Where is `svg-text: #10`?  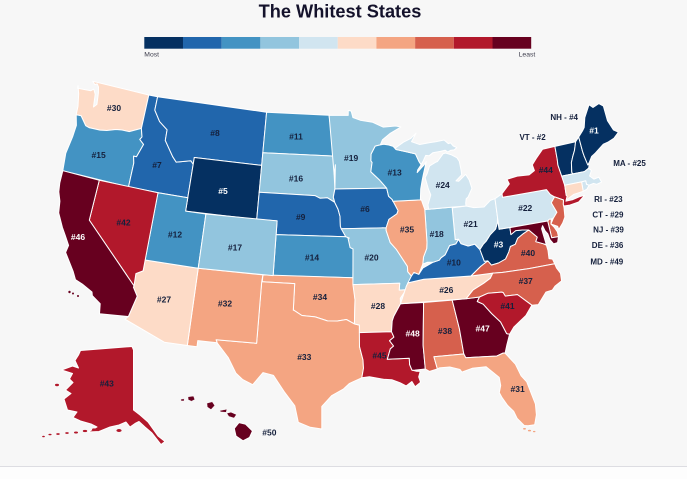 svg-text: #10 is located at coordinates (454, 263).